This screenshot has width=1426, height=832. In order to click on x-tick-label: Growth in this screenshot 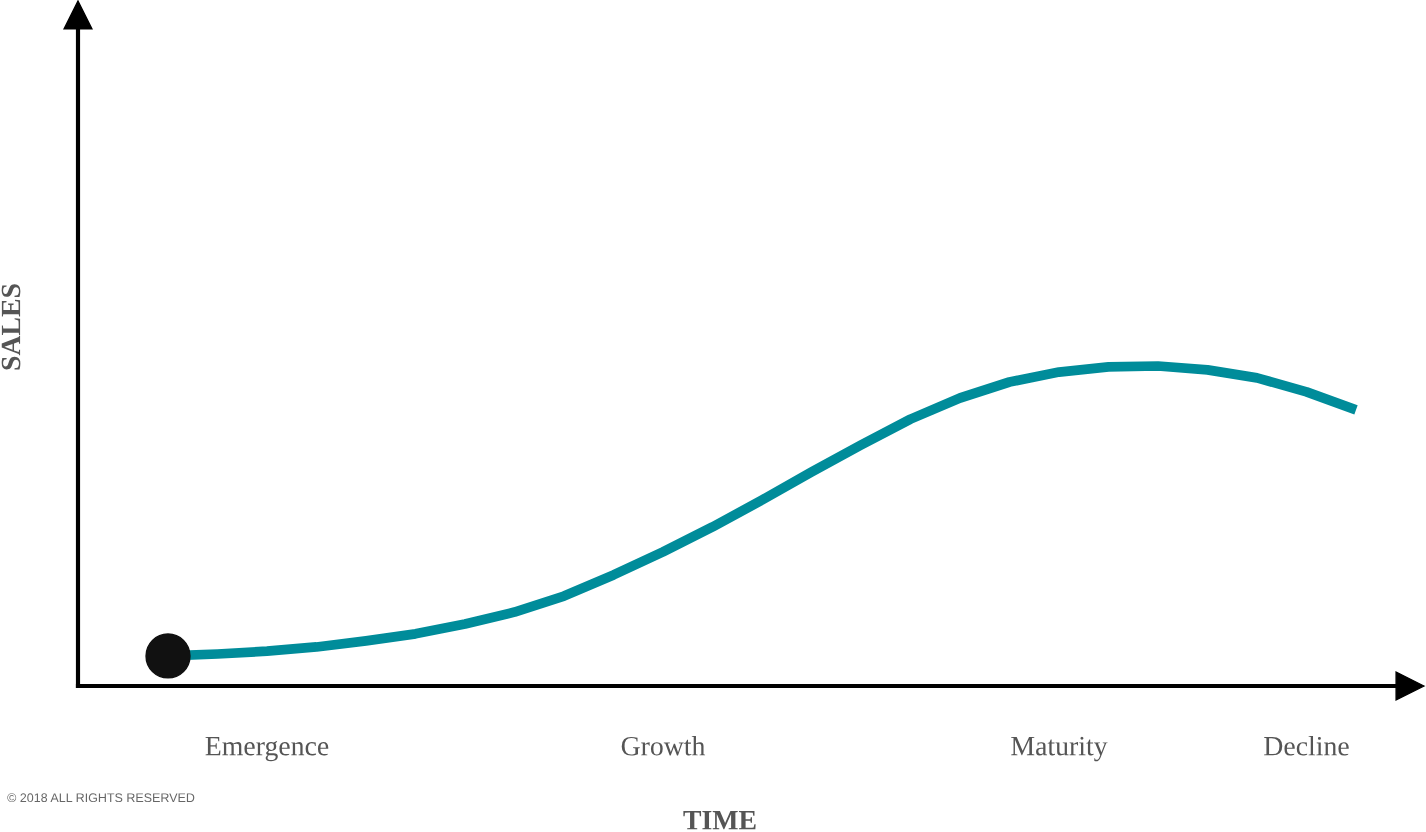, I will do `click(663, 746)`.